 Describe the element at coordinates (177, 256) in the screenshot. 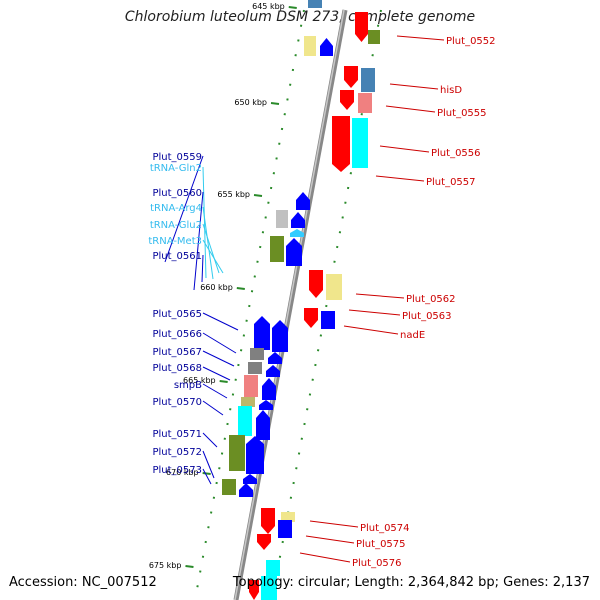

I see `gene-label-left: Plut_0561` at that location.